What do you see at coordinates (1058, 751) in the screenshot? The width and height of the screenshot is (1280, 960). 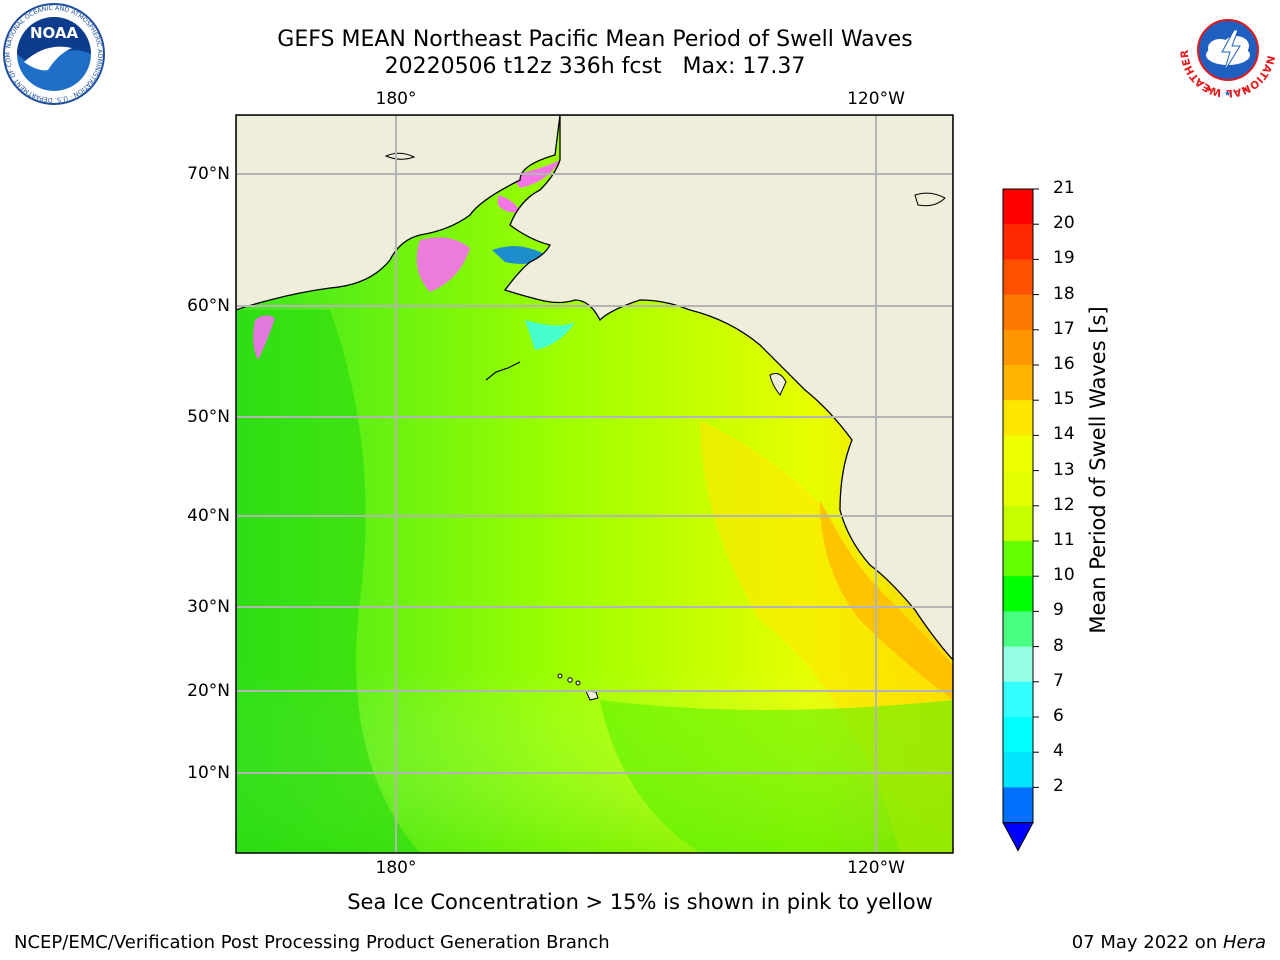 I see `colorbar-tick-label: 4` at bounding box center [1058, 751].